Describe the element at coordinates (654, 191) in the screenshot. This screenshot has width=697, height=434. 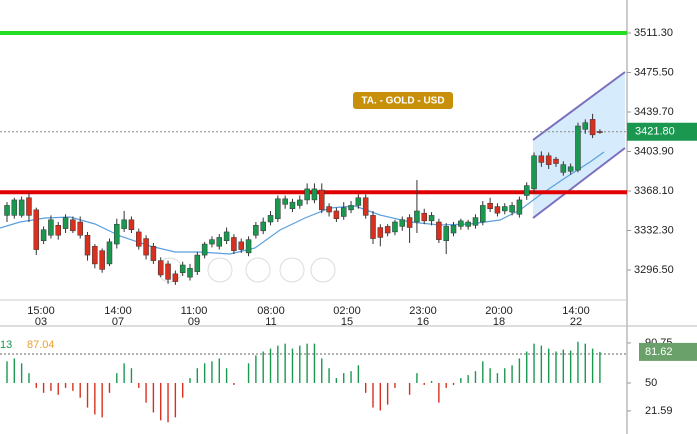
I see `y-tick-label: 3368.10` at that location.